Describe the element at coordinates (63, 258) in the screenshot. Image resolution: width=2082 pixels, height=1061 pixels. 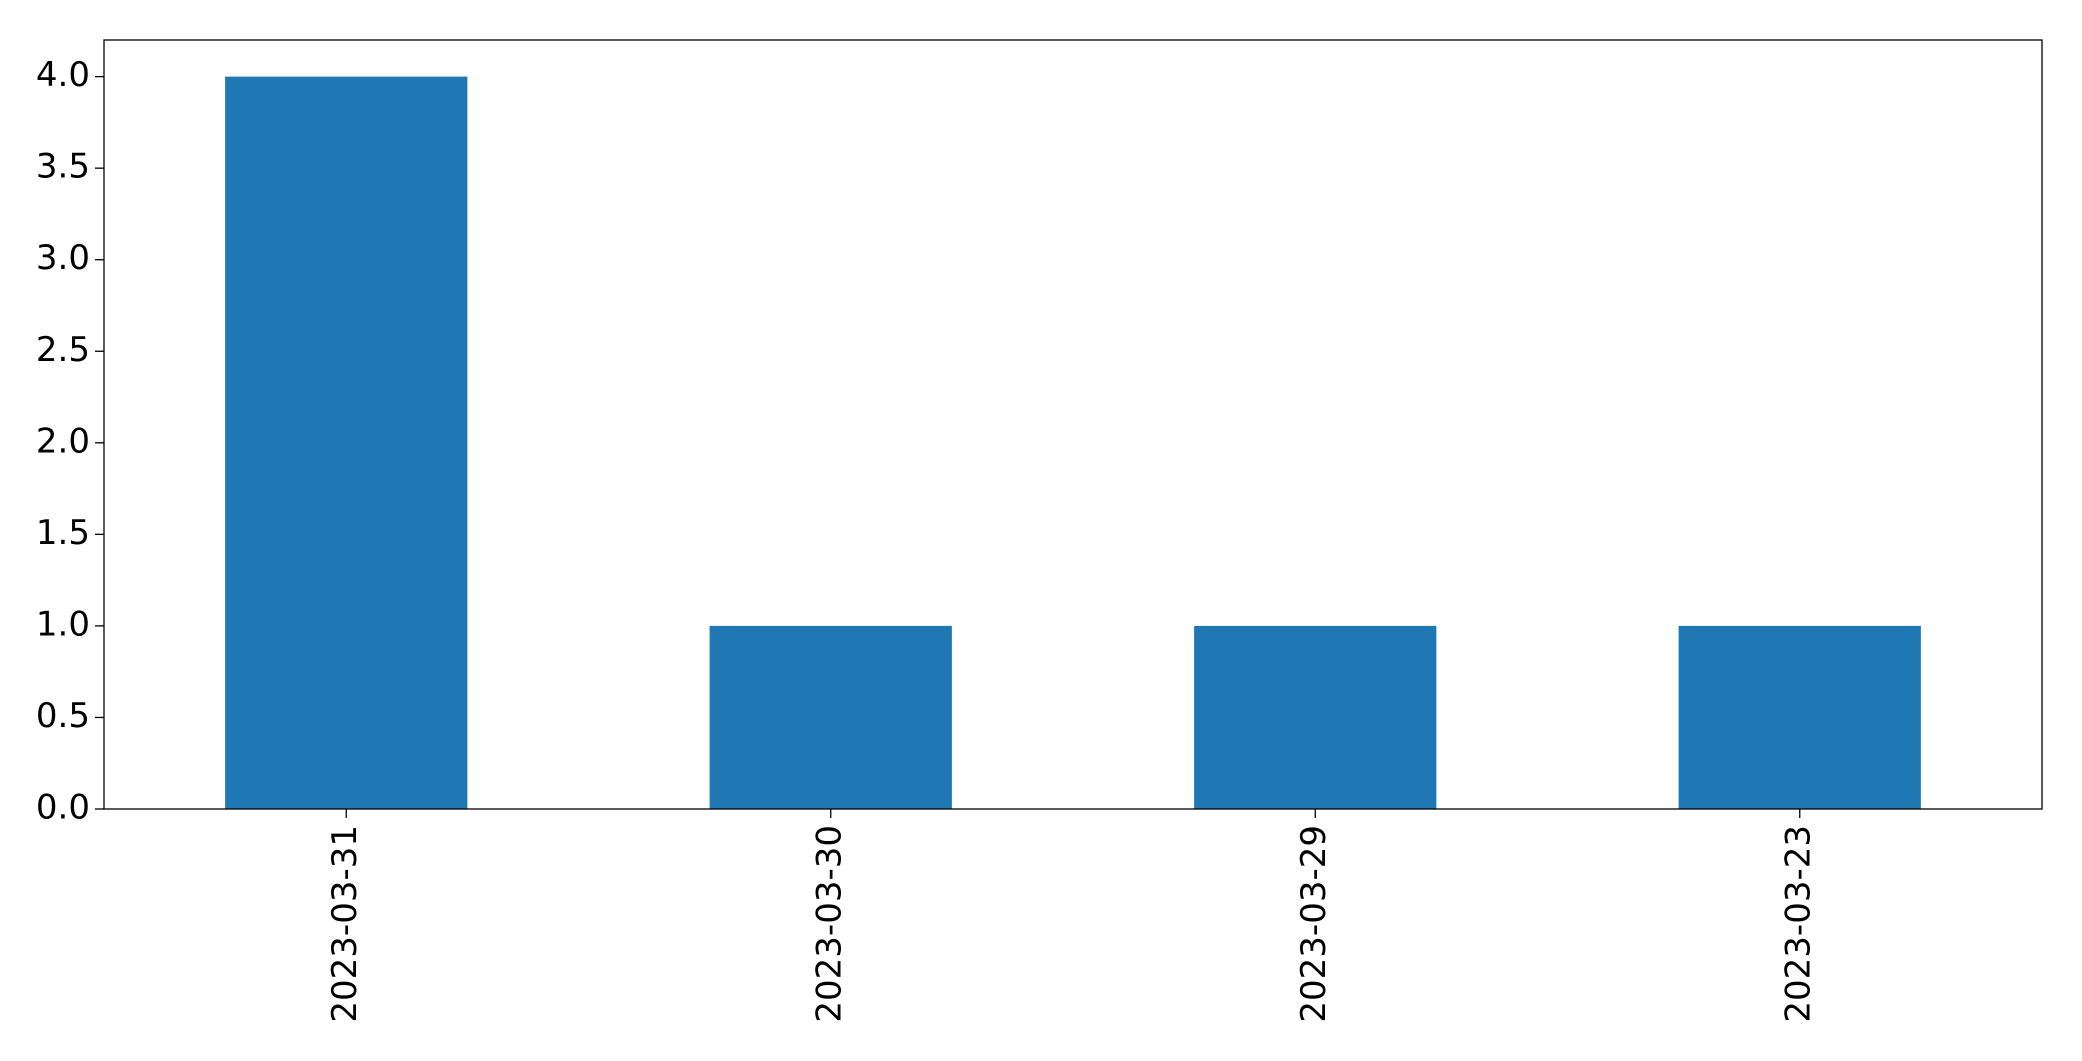
I see `y-tick-label: 3.0` at that location.